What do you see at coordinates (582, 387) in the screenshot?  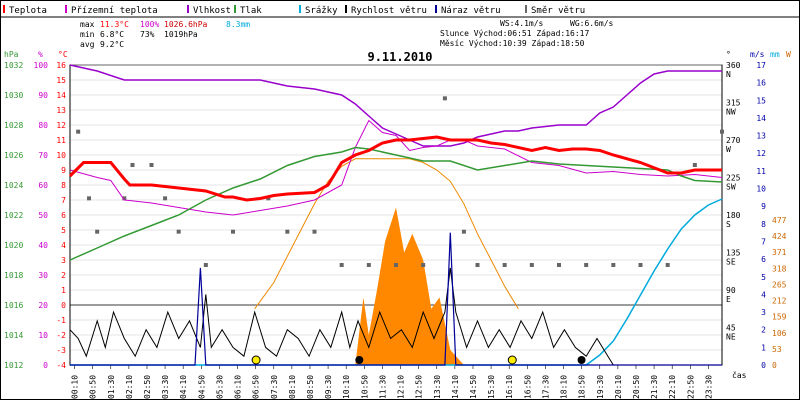 I see `time-tick-label: 18:50` at bounding box center [582, 387].